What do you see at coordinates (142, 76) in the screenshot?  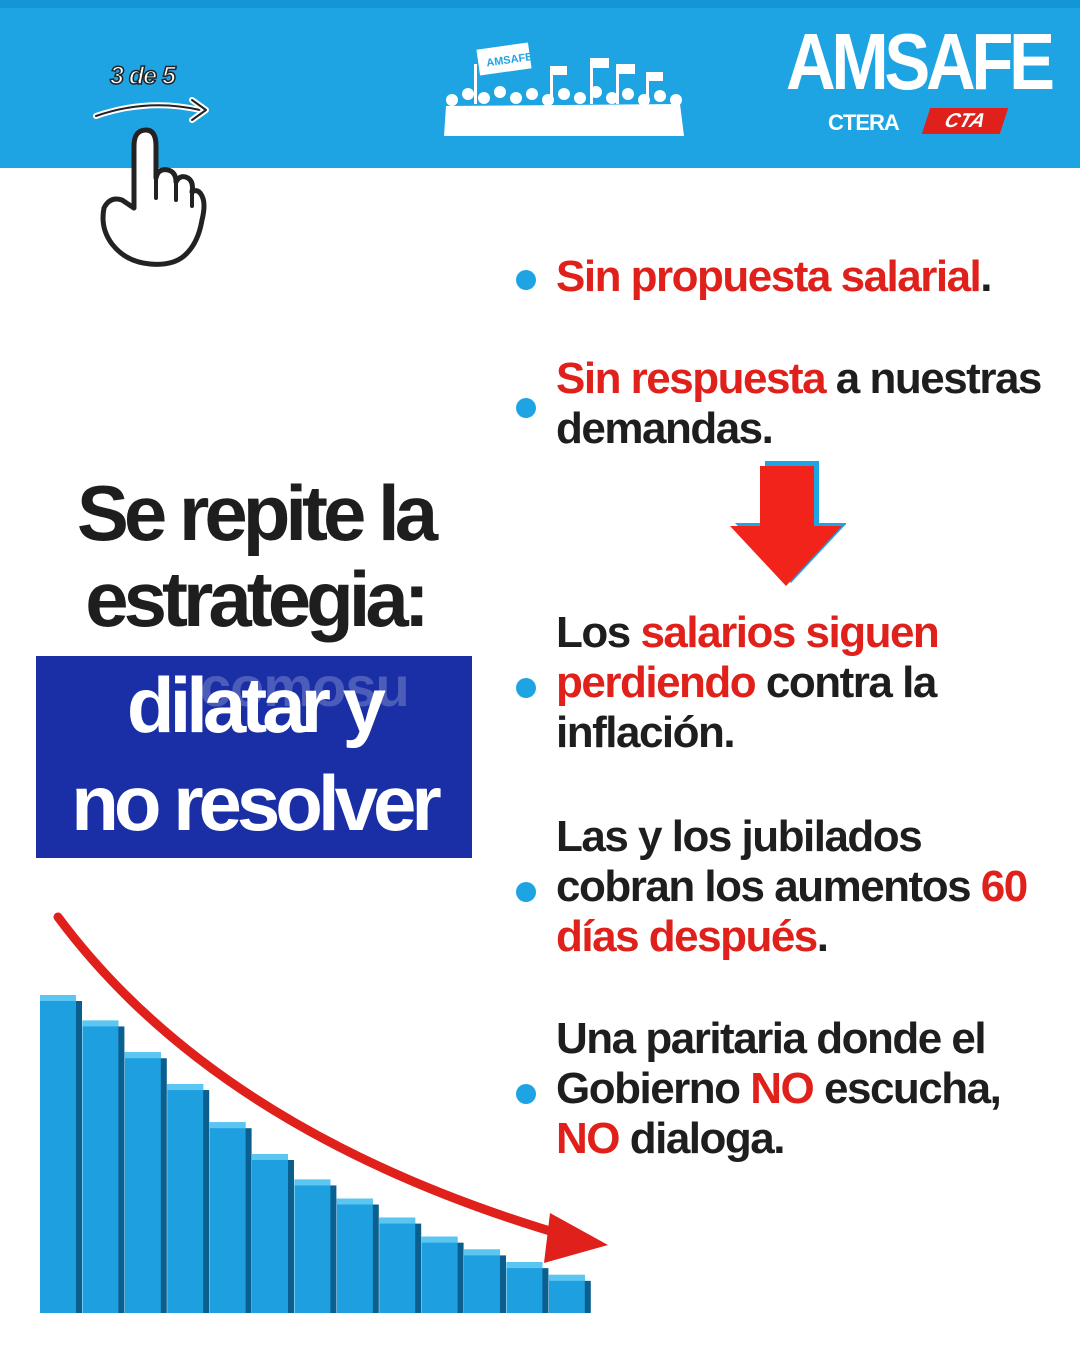 I see `slide-counter: 3 de 5` at bounding box center [142, 76].